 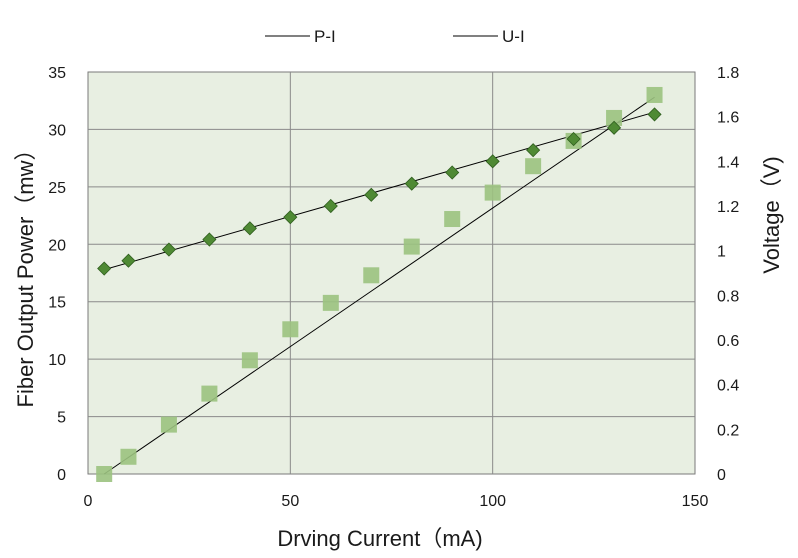 What do you see at coordinates (57, 73) in the screenshot?
I see `y-left-tick-label: 35` at bounding box center [57, 73].